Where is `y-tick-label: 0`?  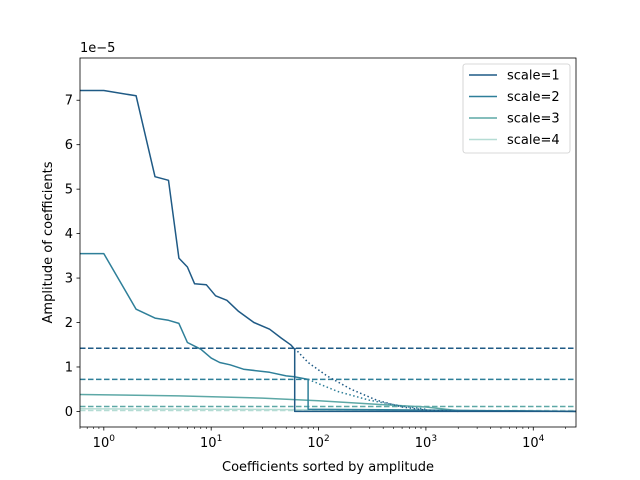 y-tick-label: 0 is located at coordinates (69, 412).